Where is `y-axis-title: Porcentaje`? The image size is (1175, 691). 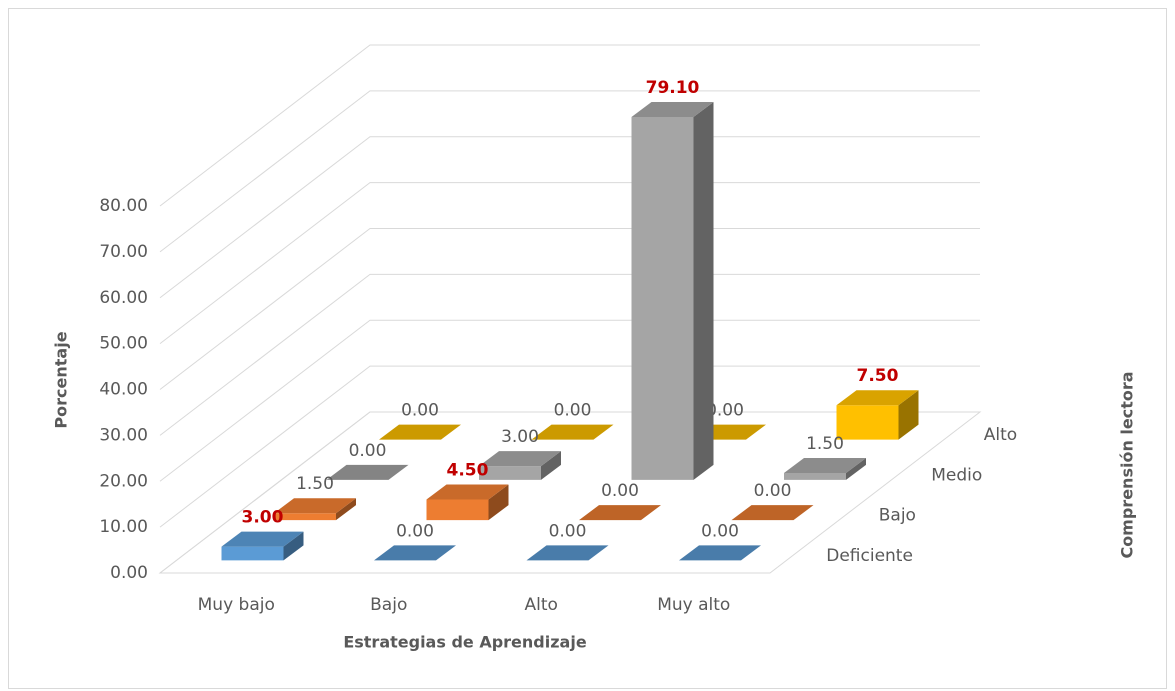 y-axis-title: Porcentaje is located at coordinates (61, 379).